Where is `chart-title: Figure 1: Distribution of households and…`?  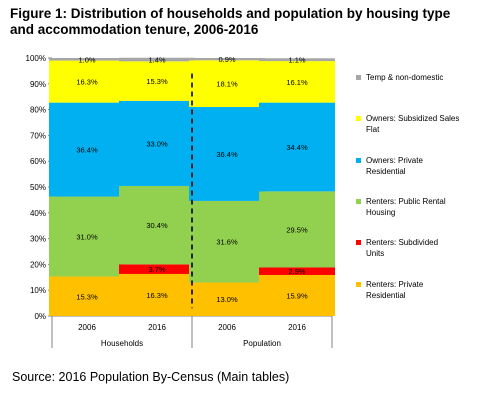
chart-title: Figure 1: Distribution of households and… is located at coordinates (230, 21).